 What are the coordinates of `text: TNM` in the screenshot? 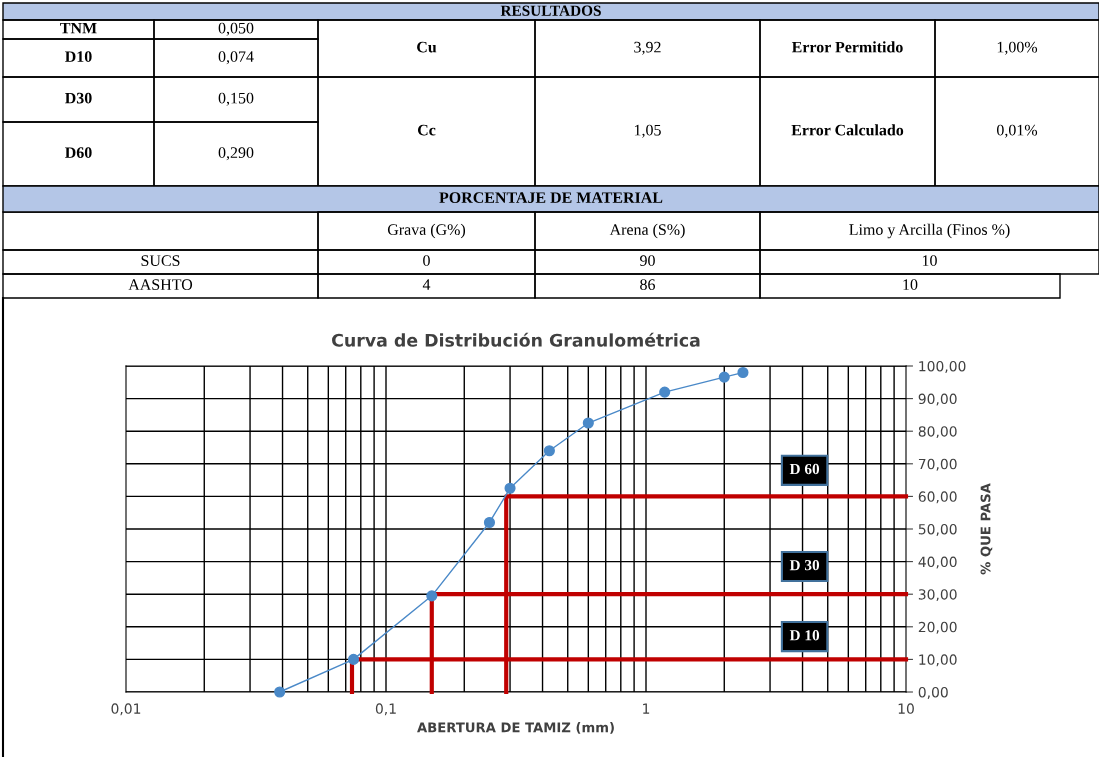 It's located at (78, 28).